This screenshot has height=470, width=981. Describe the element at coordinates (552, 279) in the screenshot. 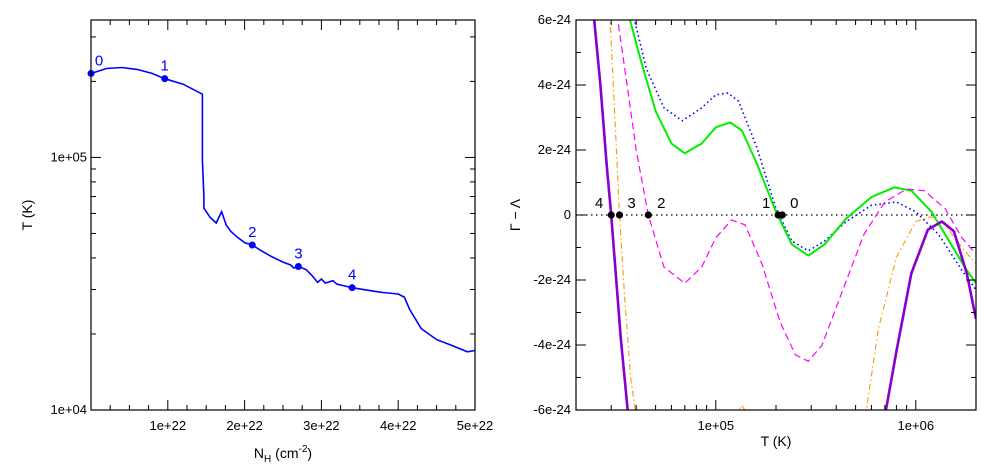

I see `right-y-tick-label: -2e-24` at that location.